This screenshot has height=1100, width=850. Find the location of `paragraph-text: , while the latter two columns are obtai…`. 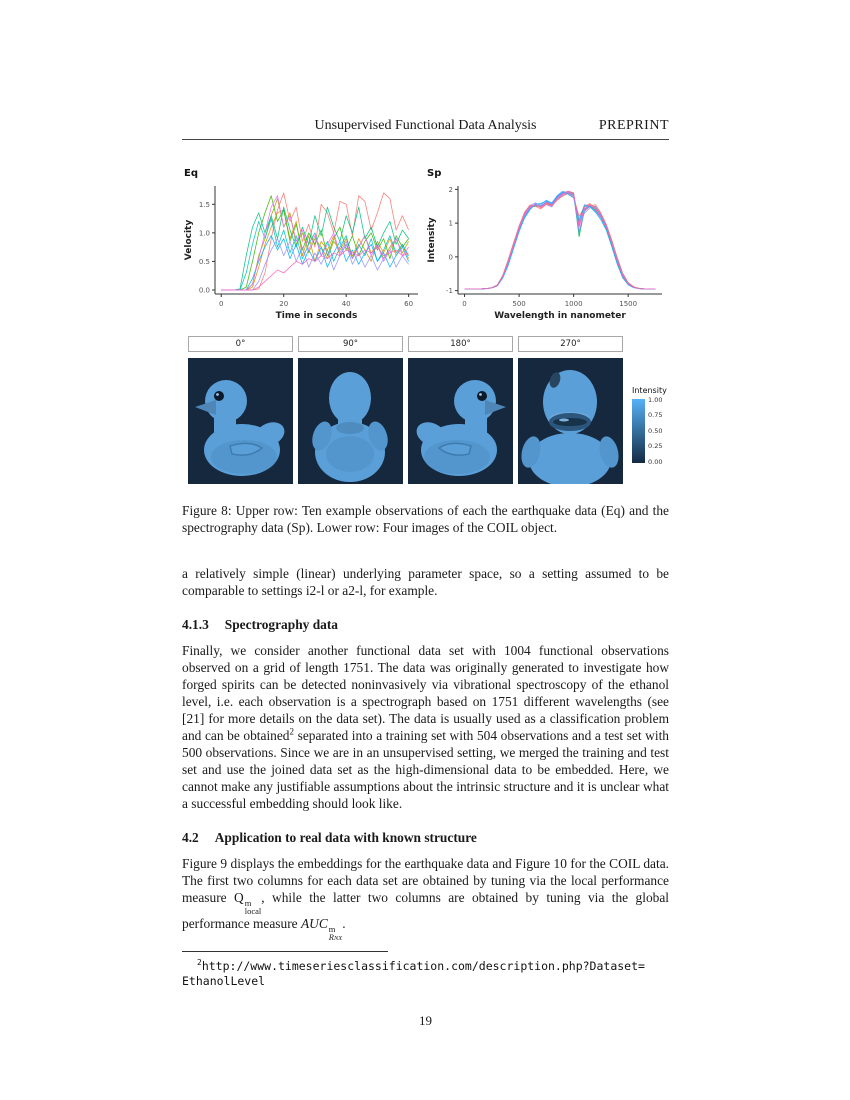

paragraph-text: , while the latter two columns are obtai… is located at coordinates (425, 910).